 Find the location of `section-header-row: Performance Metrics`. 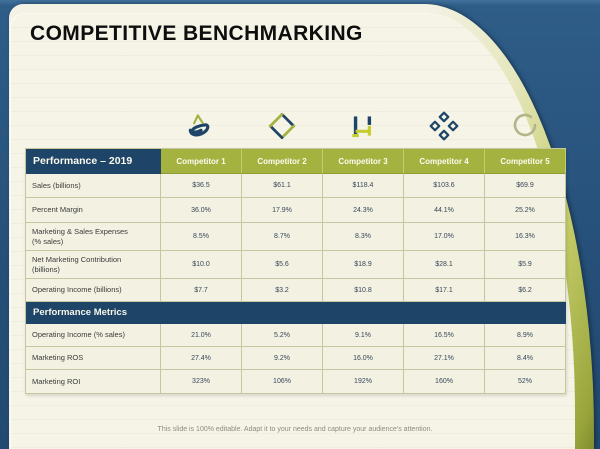

section-header-row: Performance Metrics is located at coordinates (296, 313).